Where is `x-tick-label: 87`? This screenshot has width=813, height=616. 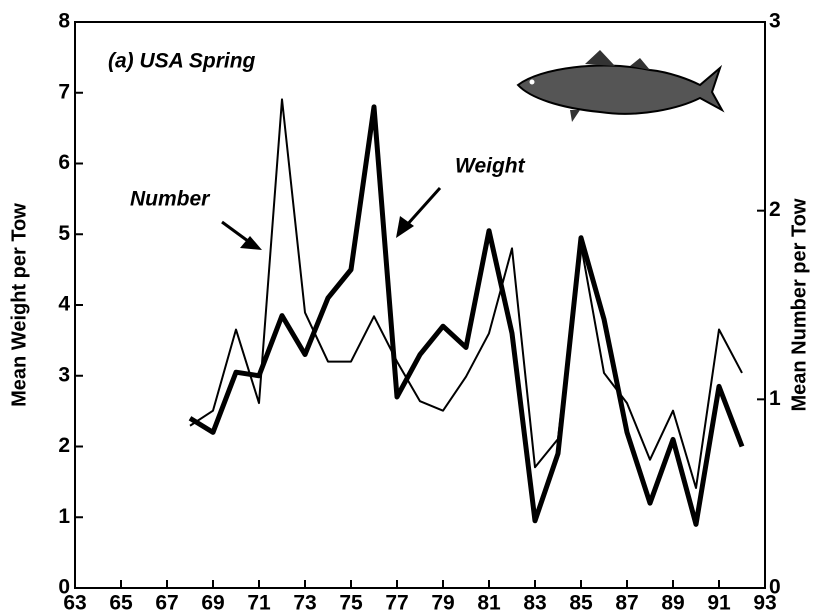 x-tick-label: 87 is located at coordinates (626, 603).